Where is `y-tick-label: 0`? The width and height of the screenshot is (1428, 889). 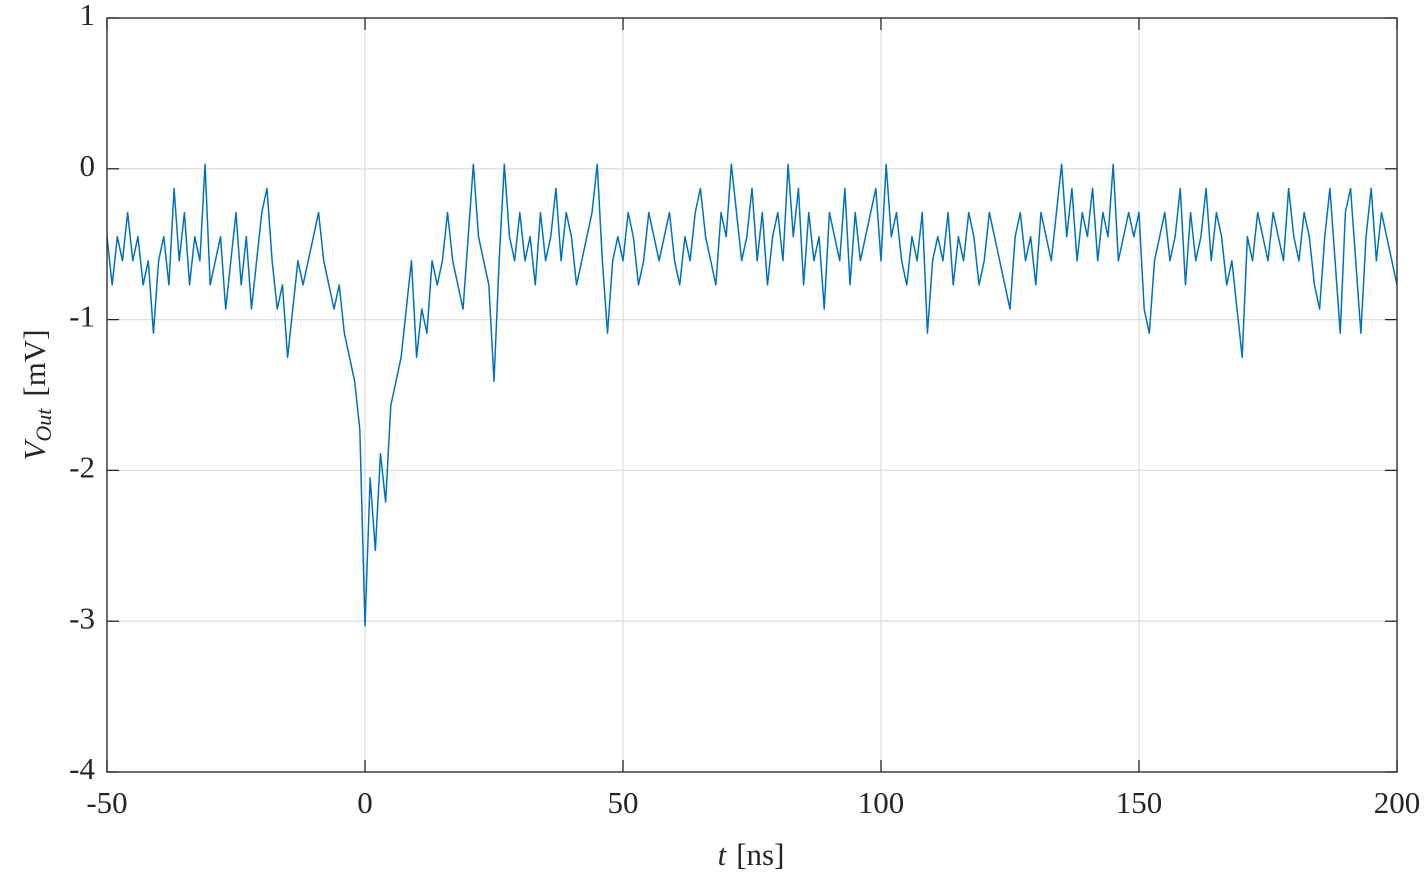 y-tick-label: 0 is located at coordinates (88, 165).